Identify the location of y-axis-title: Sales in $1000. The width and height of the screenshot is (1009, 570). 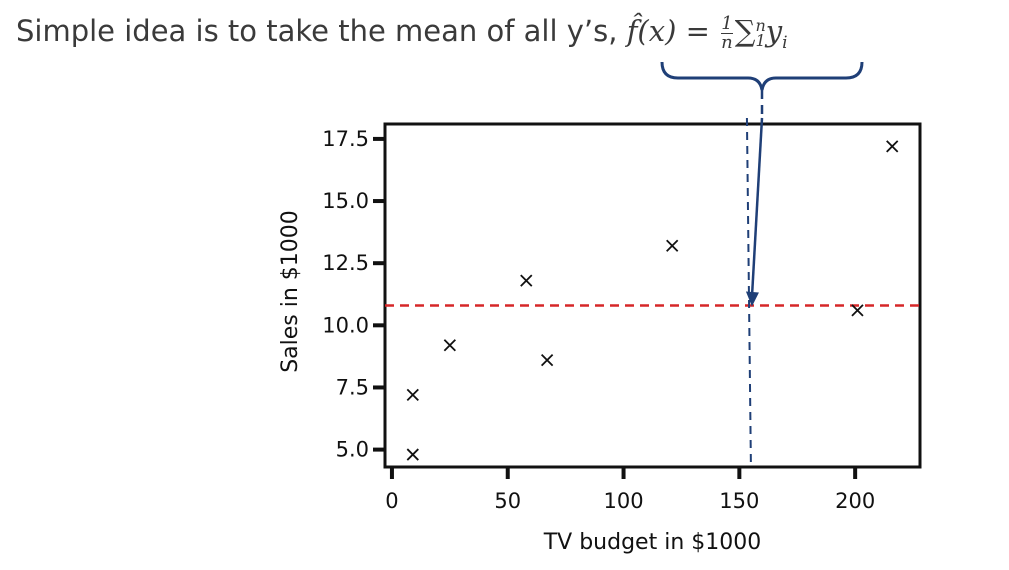
(290, 291).